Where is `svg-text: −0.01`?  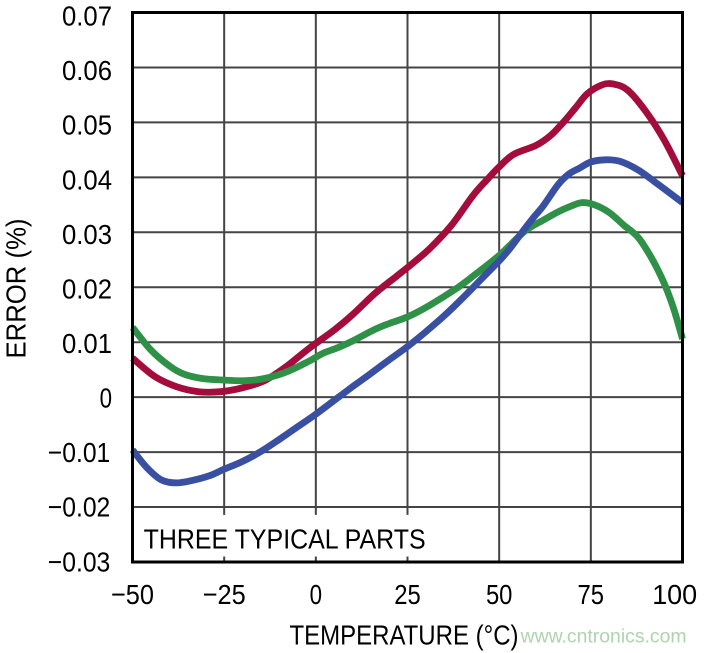
svg-text: −0.01 is located at coordinates (79, 452).